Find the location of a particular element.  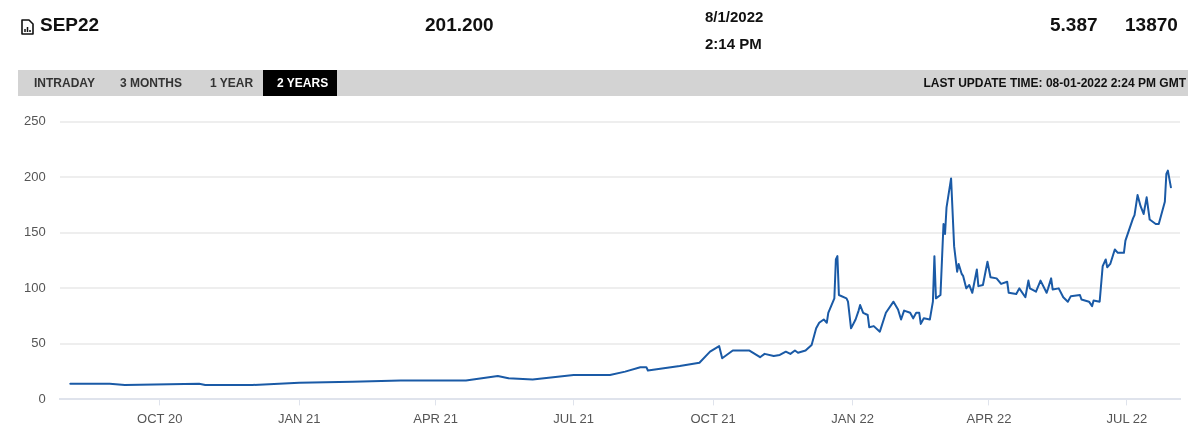

text: 201.200 is located at coordinates (459, 25).